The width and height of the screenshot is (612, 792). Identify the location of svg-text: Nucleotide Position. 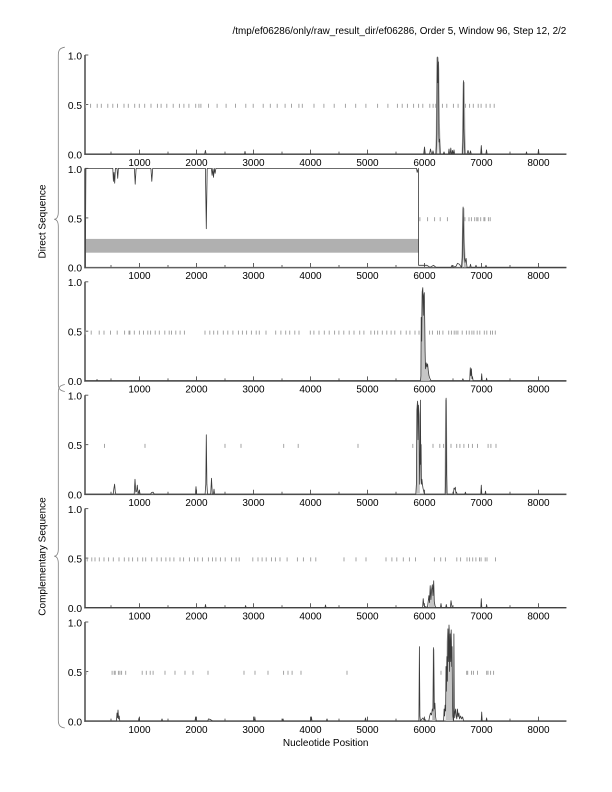
(326, 743).